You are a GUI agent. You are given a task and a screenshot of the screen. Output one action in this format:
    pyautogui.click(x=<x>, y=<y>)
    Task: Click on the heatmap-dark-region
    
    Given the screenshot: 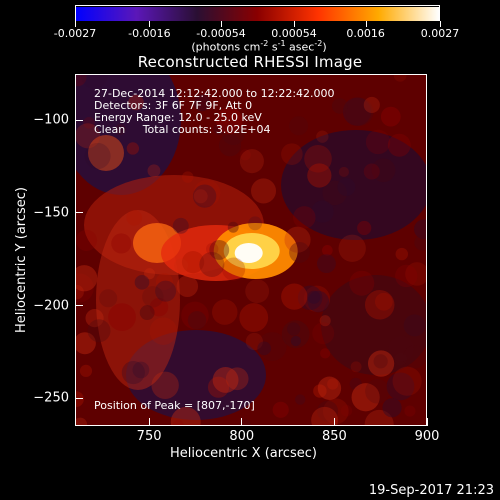 What is the action you would take?
    pyautogui.click(x=353, y=185)
    